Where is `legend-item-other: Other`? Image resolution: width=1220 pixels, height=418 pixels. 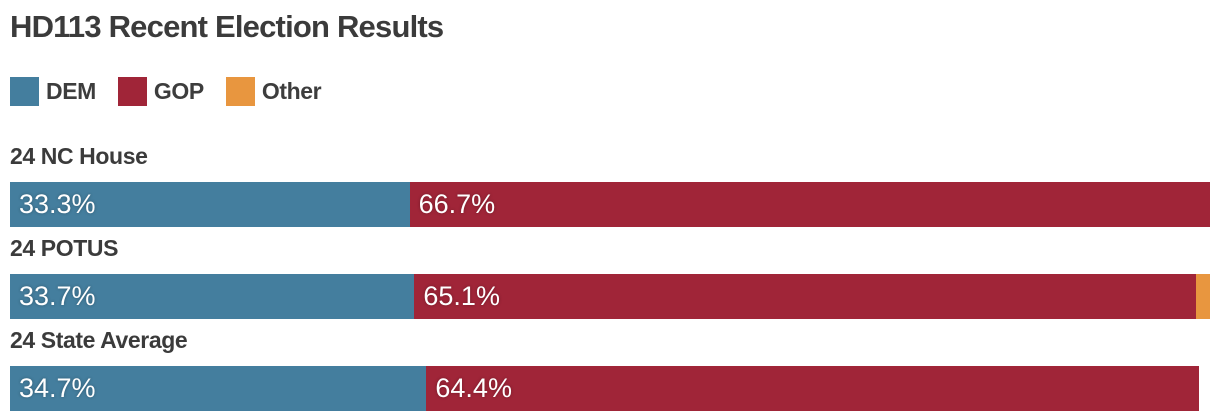
legend-item-other: Other is located at coordinates (273, 91).